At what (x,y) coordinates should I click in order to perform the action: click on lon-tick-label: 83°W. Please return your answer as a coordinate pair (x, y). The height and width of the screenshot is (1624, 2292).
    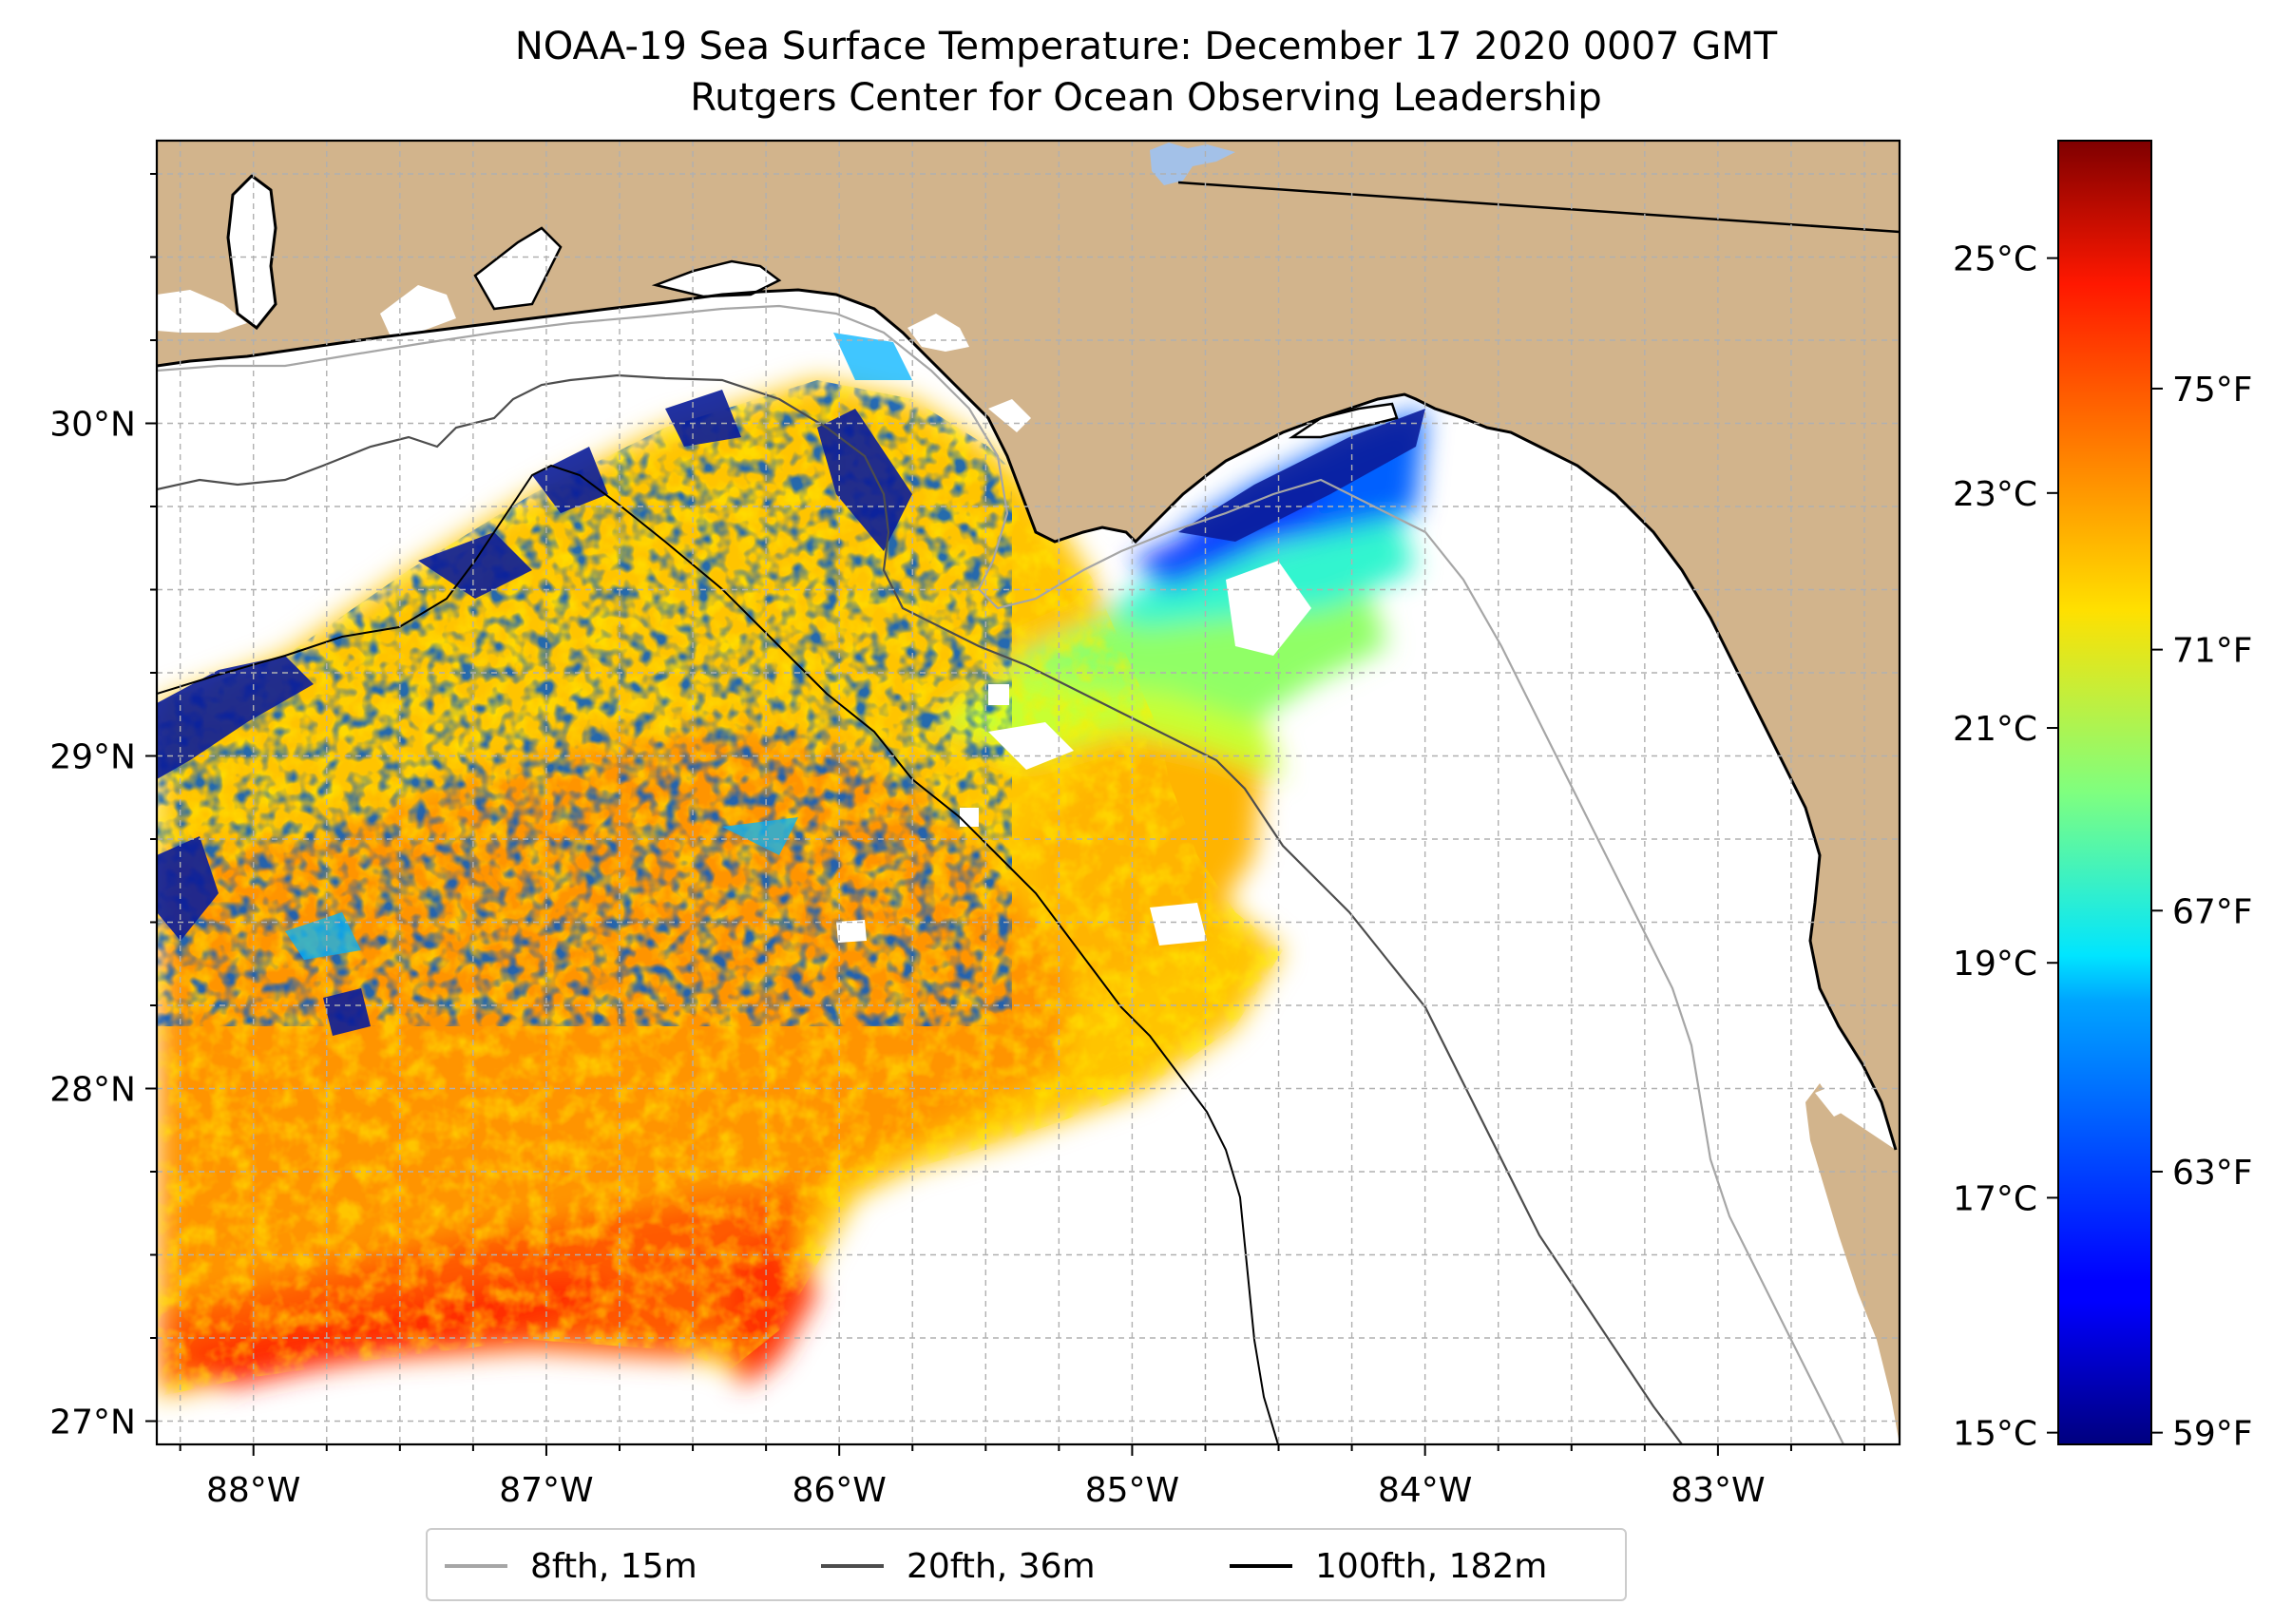
    Looking at the image, I should click on (1718, 1490).